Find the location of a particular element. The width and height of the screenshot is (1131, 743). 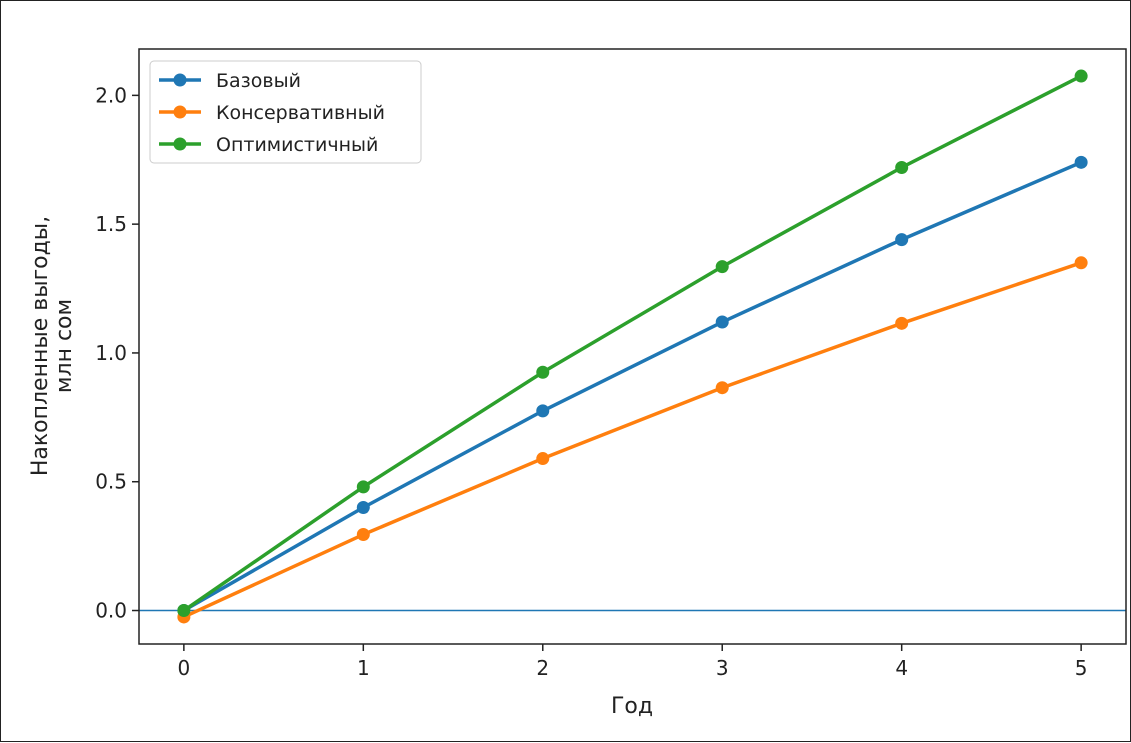

x-tick-label: 4 is located at coordinates (901, 668).